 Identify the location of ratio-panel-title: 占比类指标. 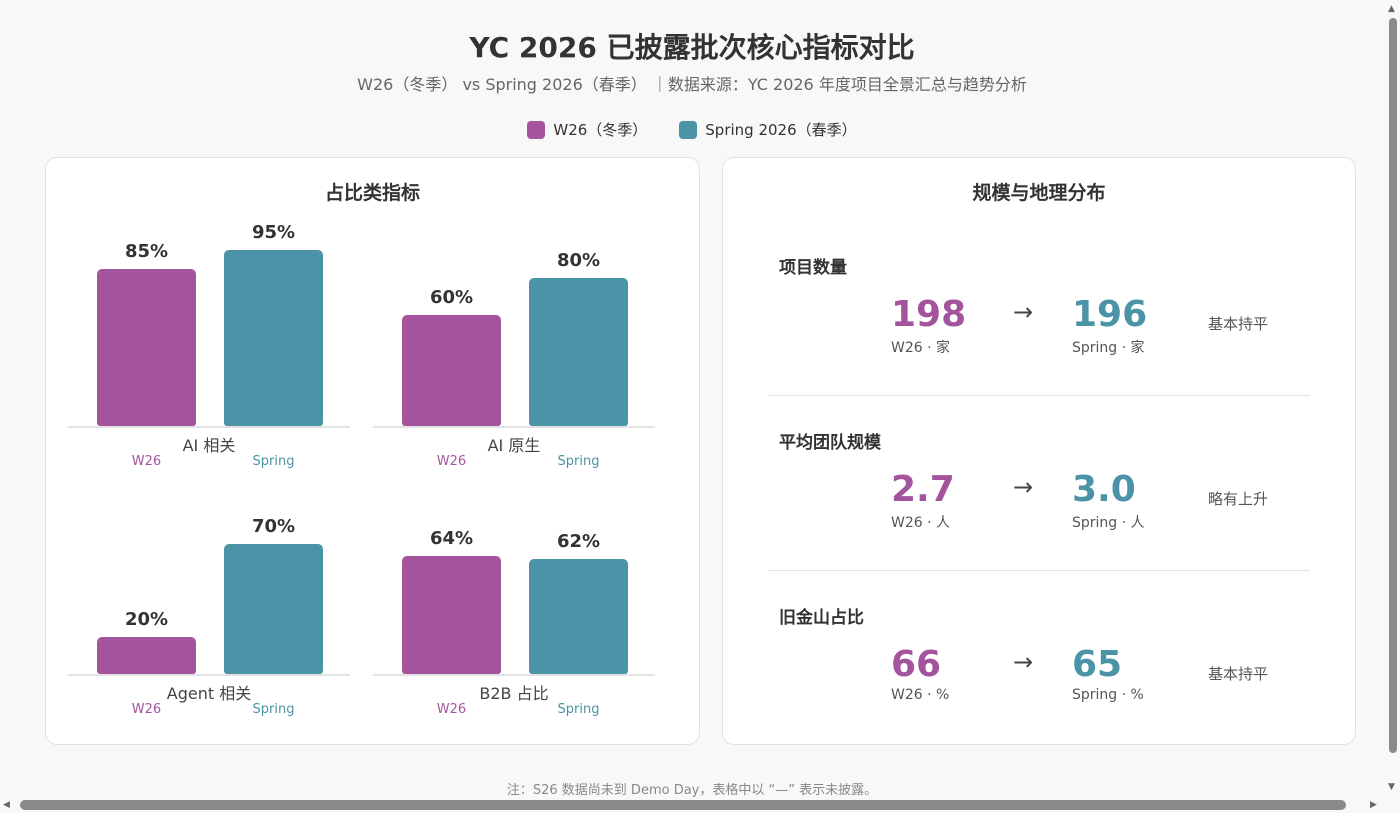
(372, 193).